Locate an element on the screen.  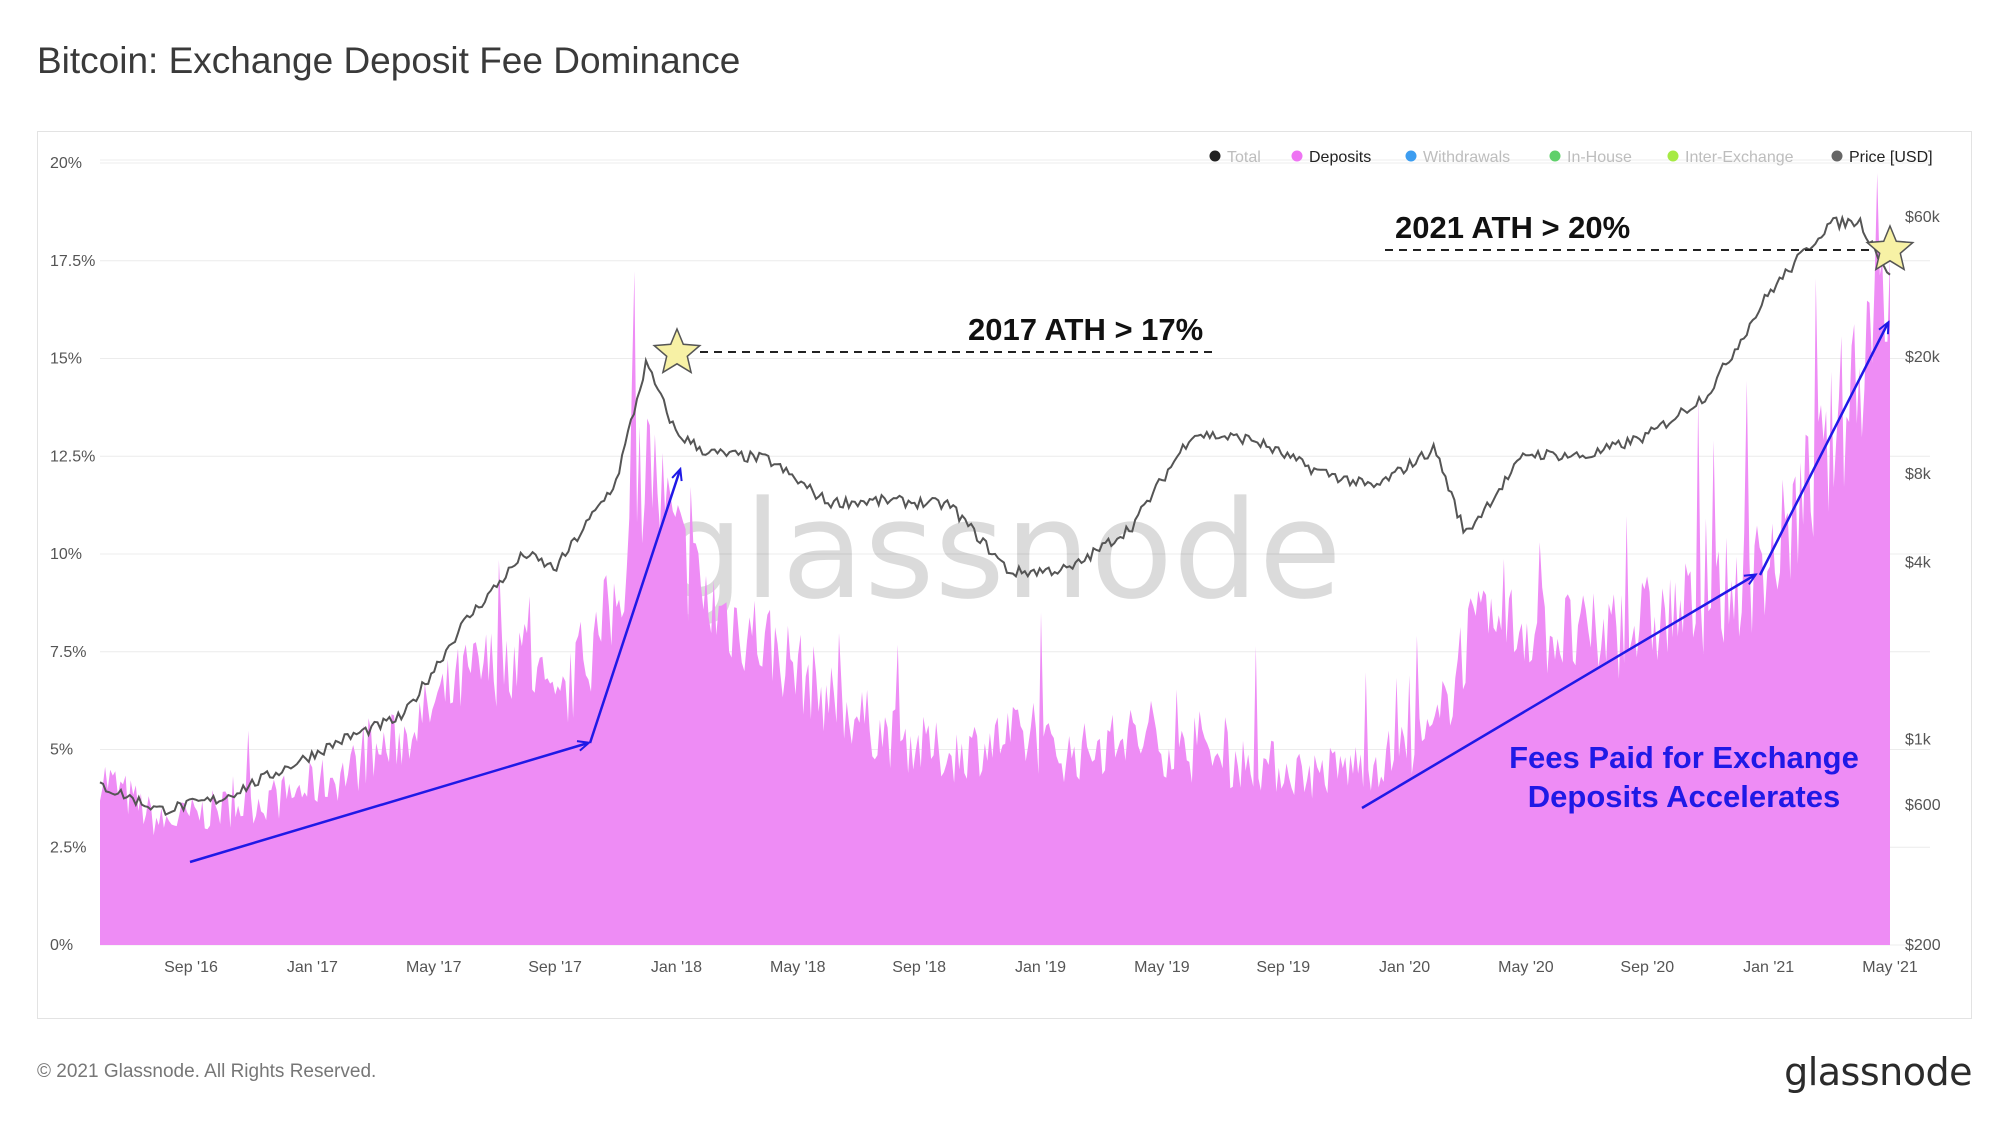
legend-label: Total is located at coordinates (1244, 157).